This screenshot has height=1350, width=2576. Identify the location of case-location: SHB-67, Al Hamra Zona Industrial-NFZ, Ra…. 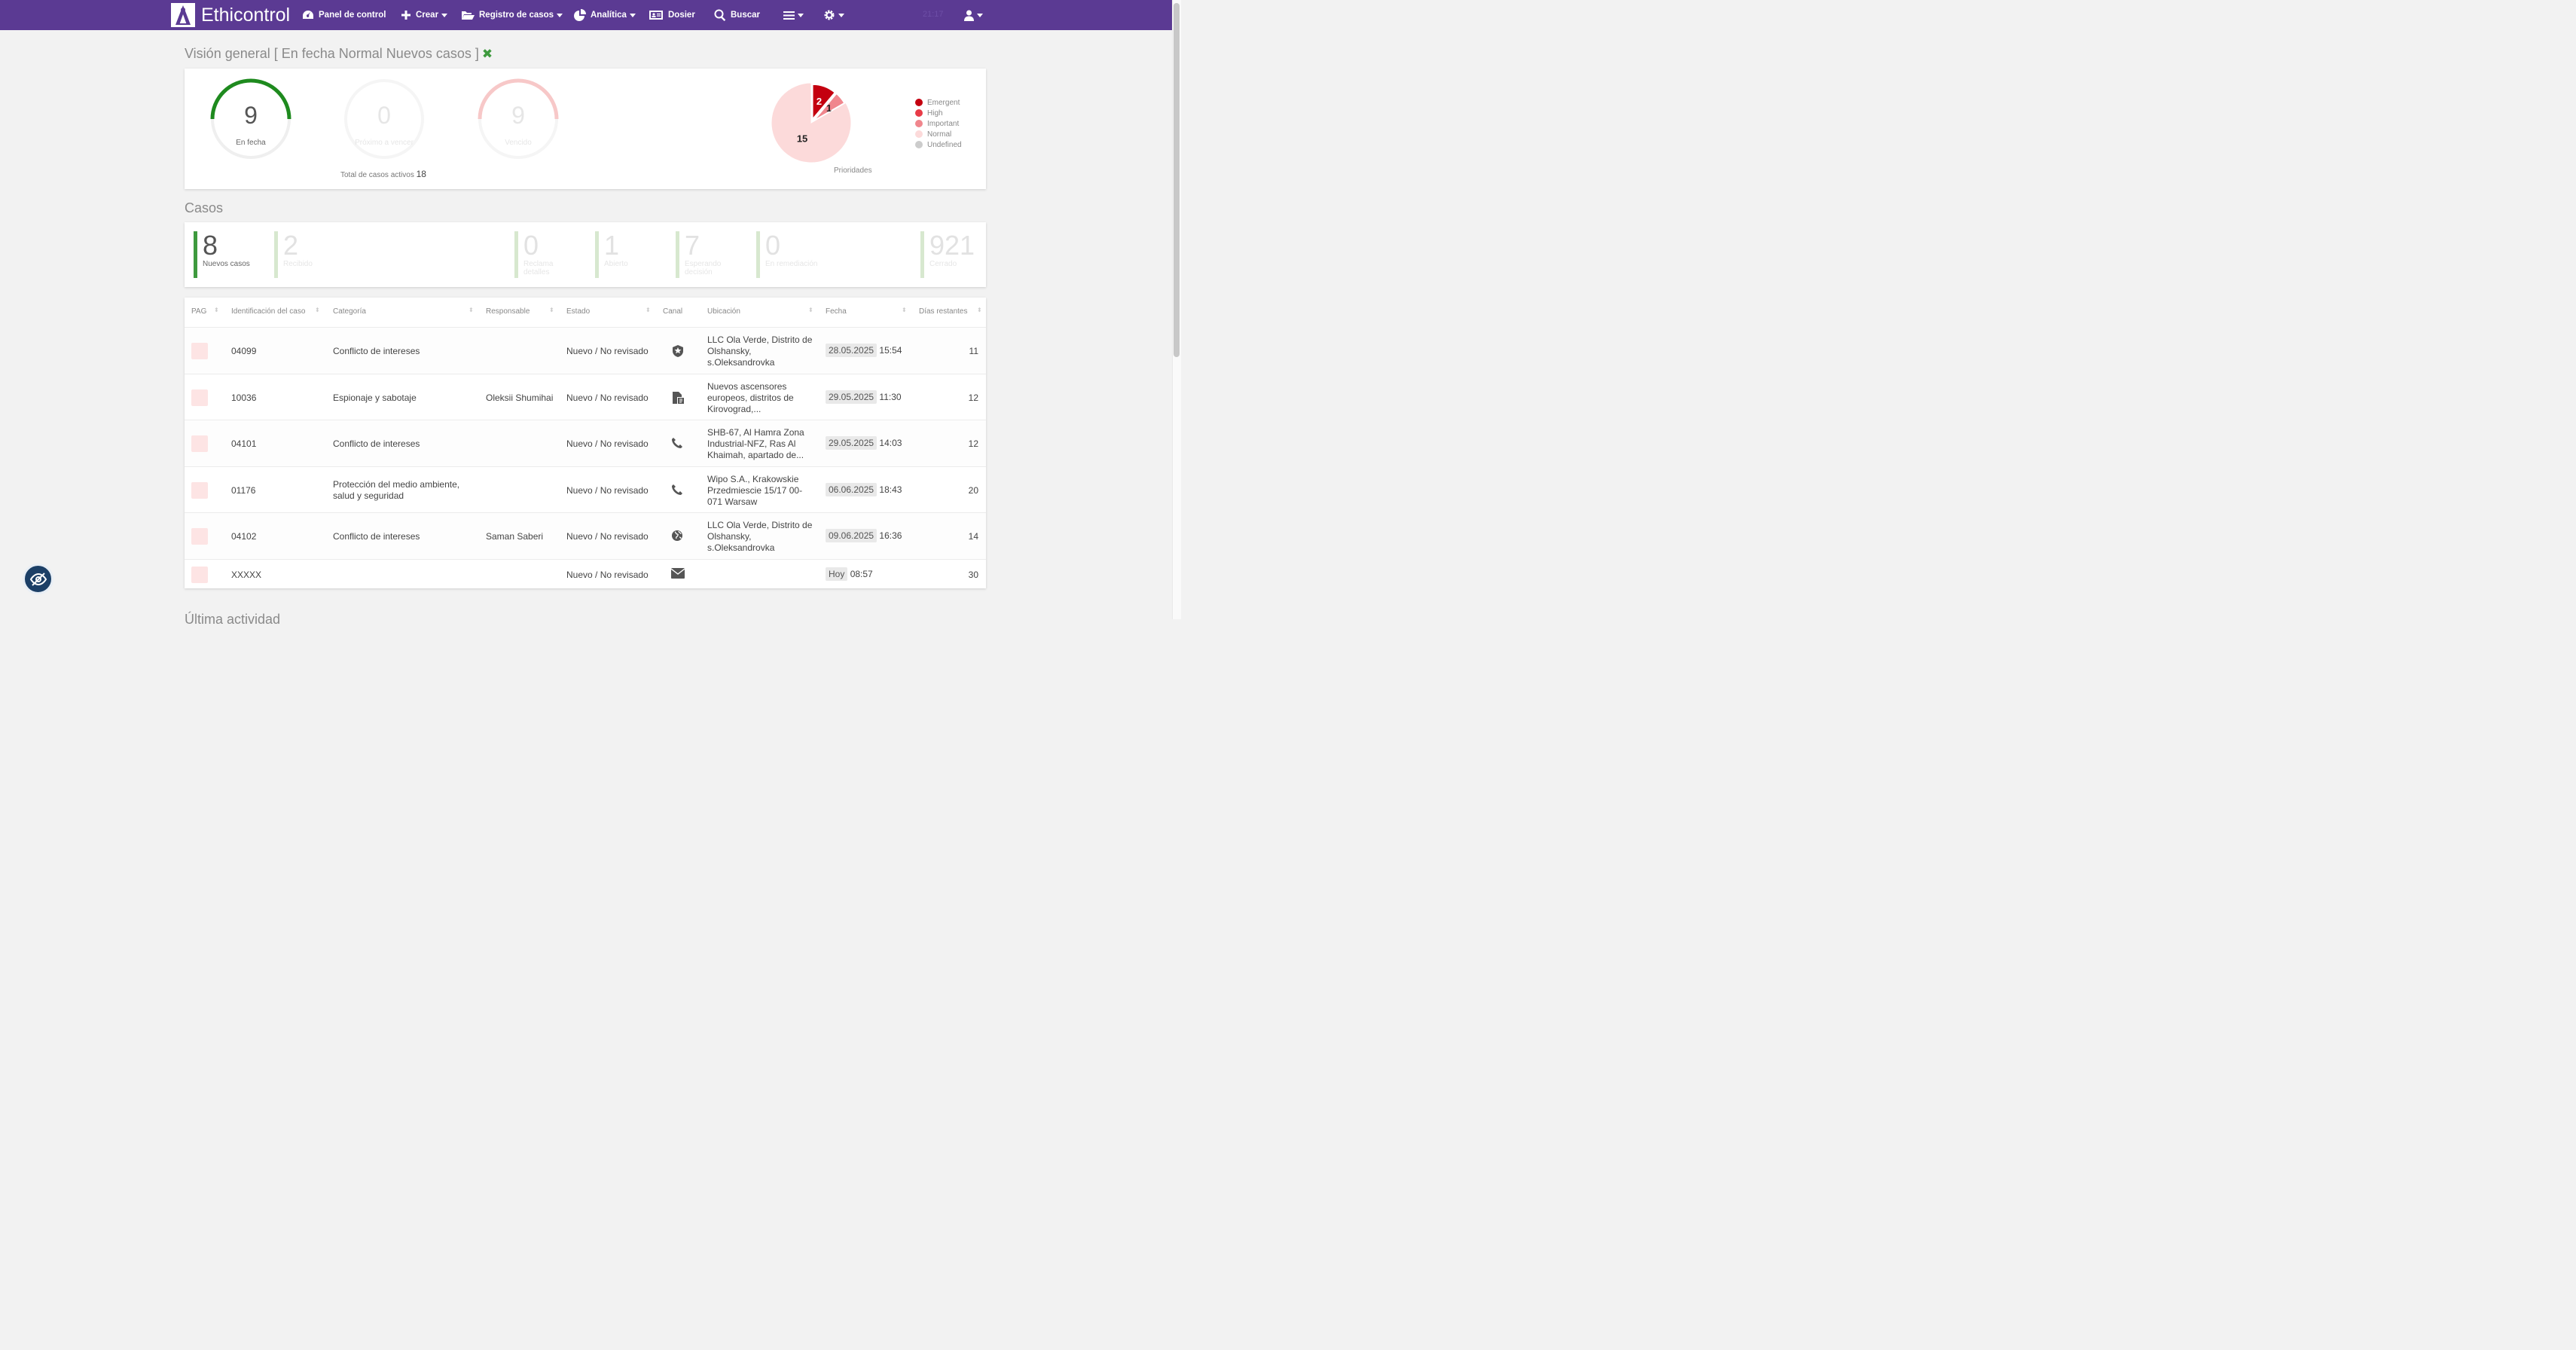
(756, 443).